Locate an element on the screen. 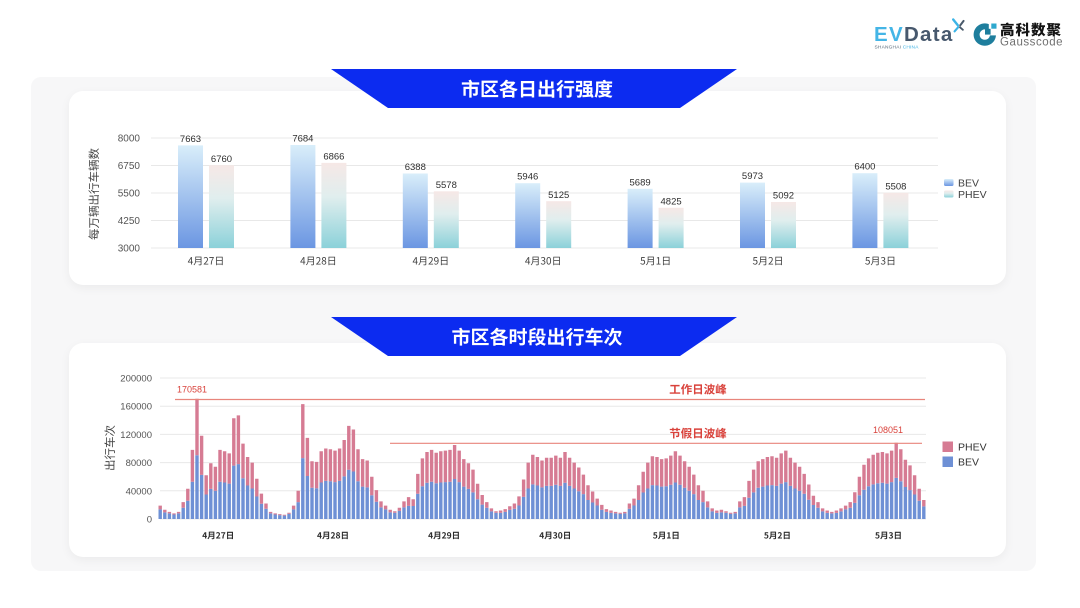 The image size is (1080, 608). svg-text: 4825 is located at coordinates (671, 201).